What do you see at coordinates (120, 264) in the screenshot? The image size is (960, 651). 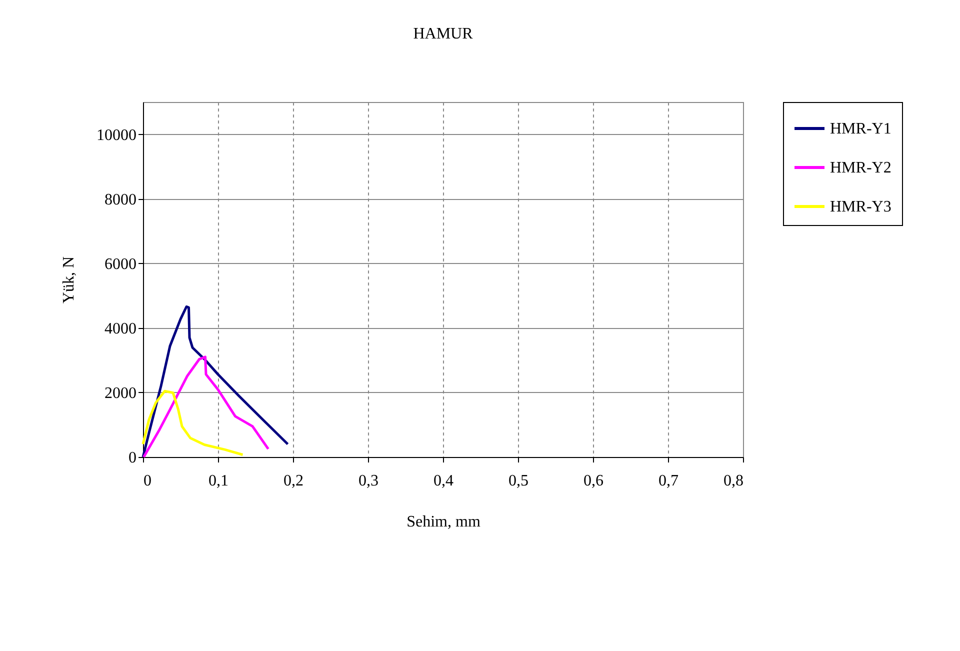 I see `y-tick-label: 6000` at bounding box center [120, 264].